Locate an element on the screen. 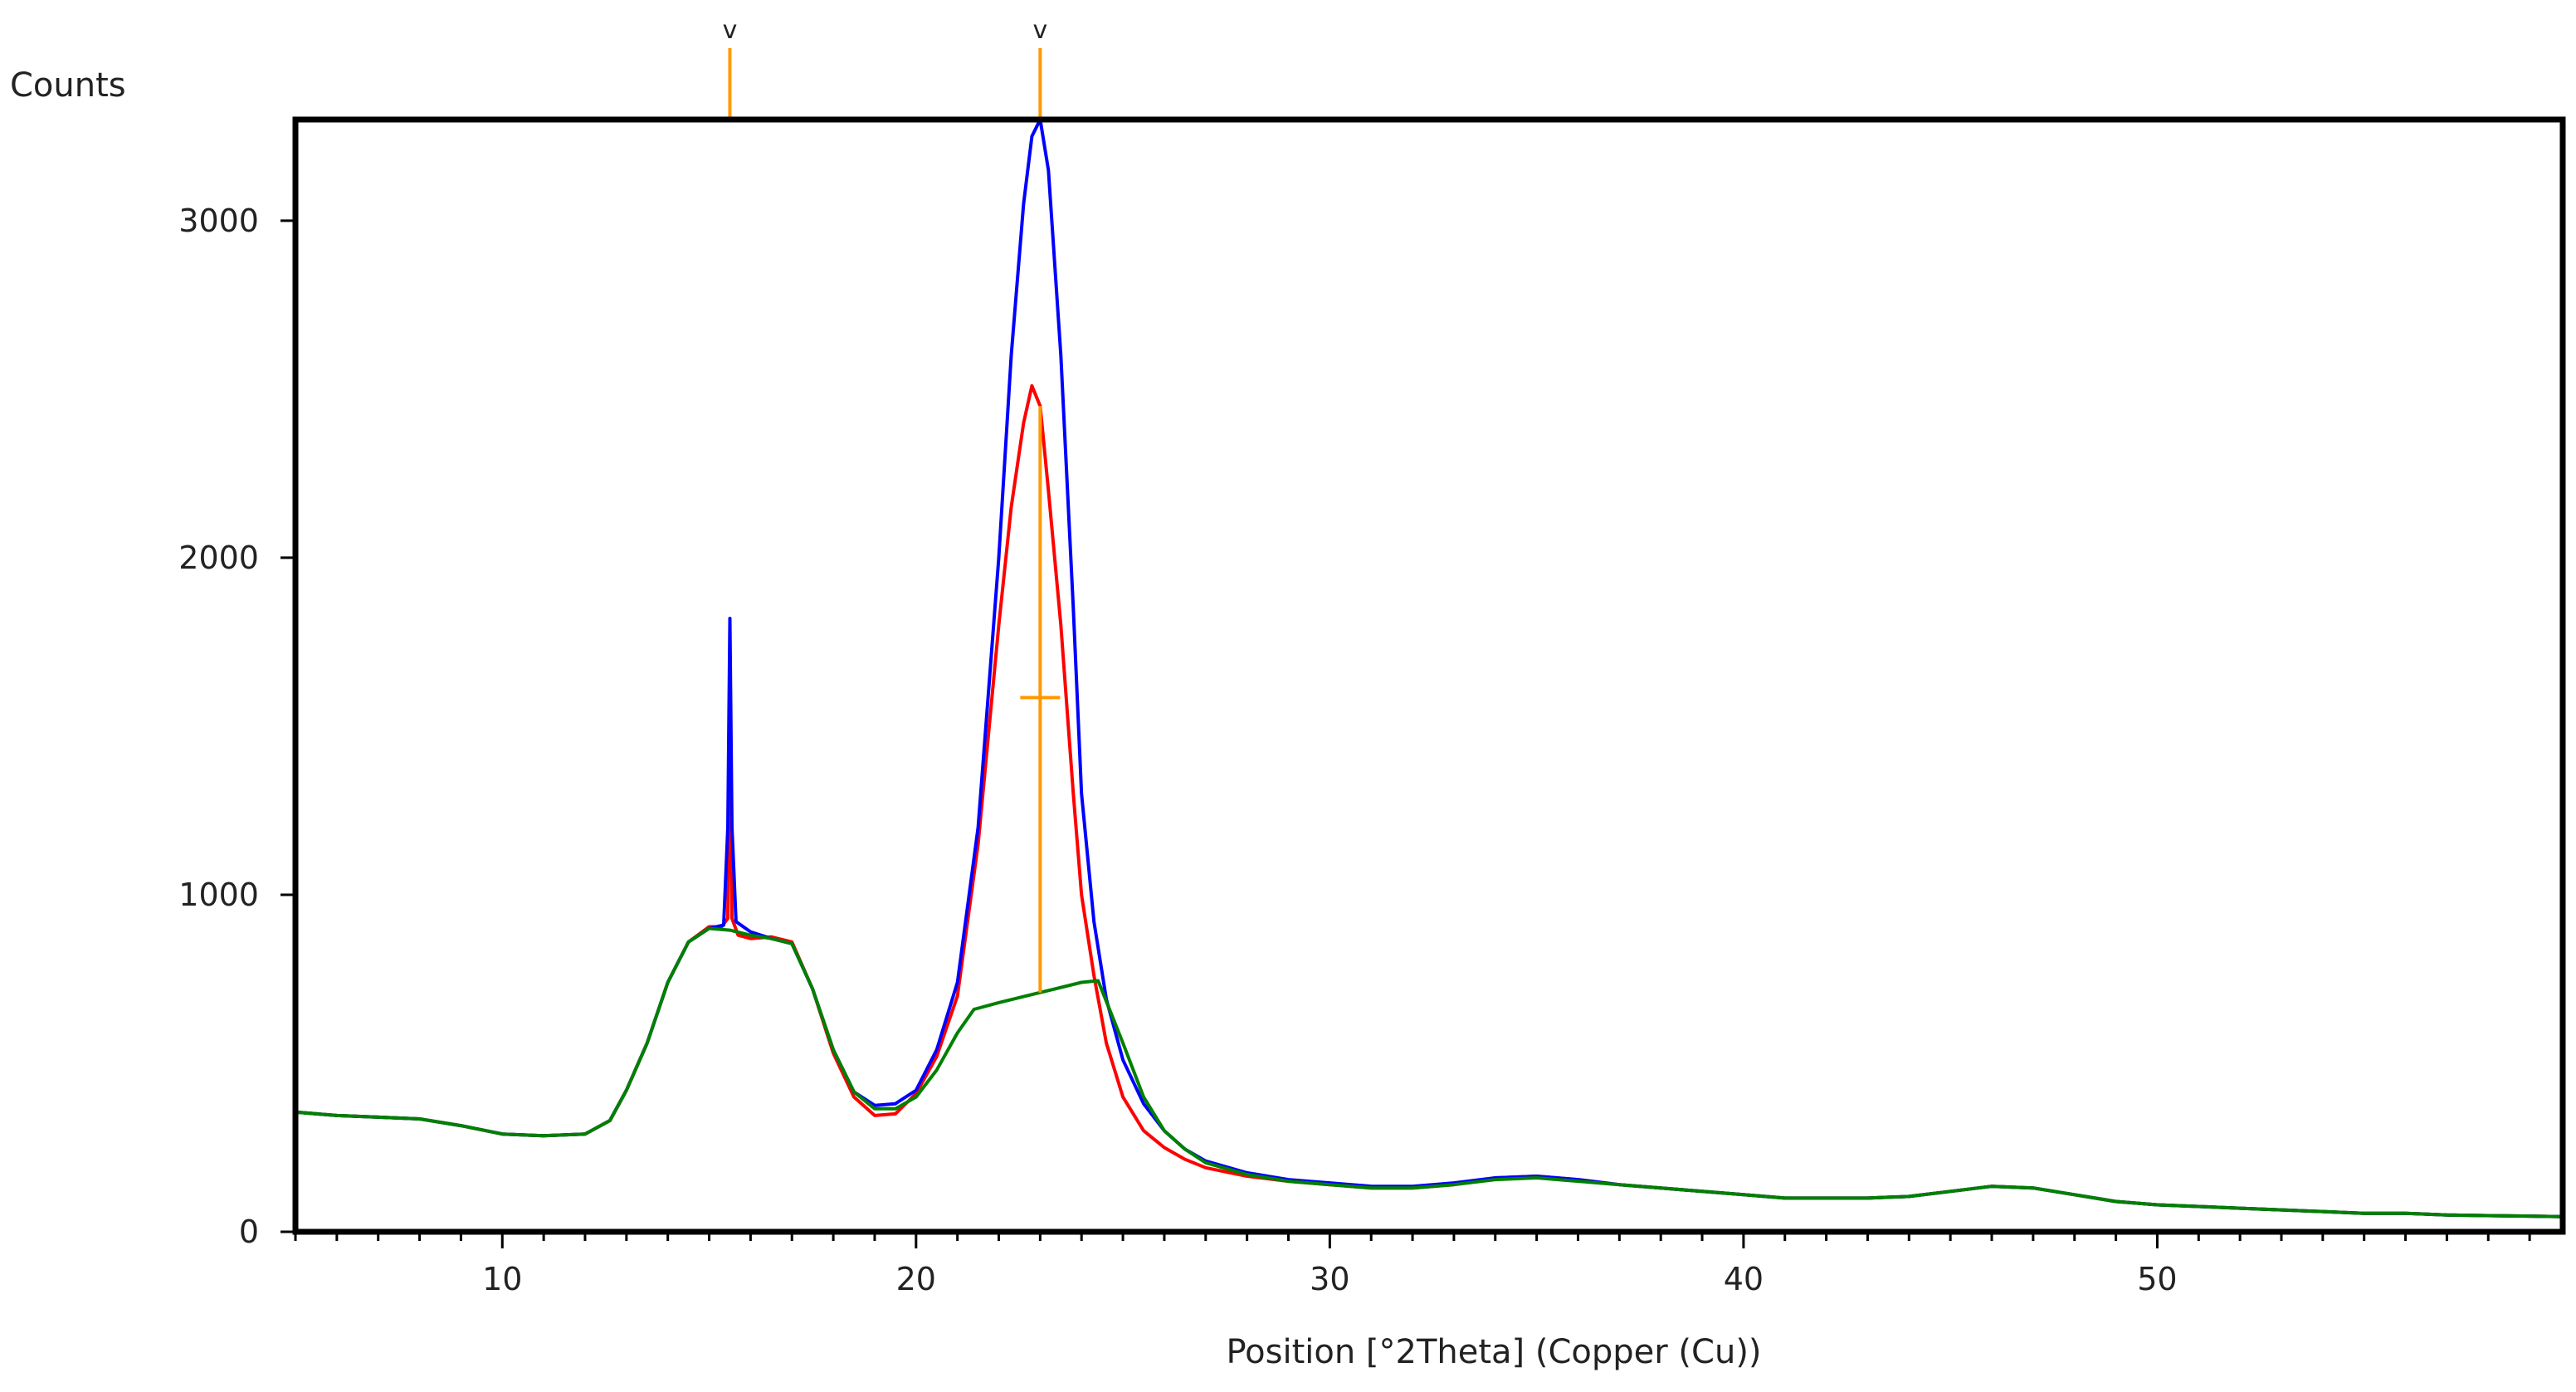 Image resolution: width=2576 pixels, height=1392 pixels. y-tick-label: 0 is located at coordinates (249, 1232).